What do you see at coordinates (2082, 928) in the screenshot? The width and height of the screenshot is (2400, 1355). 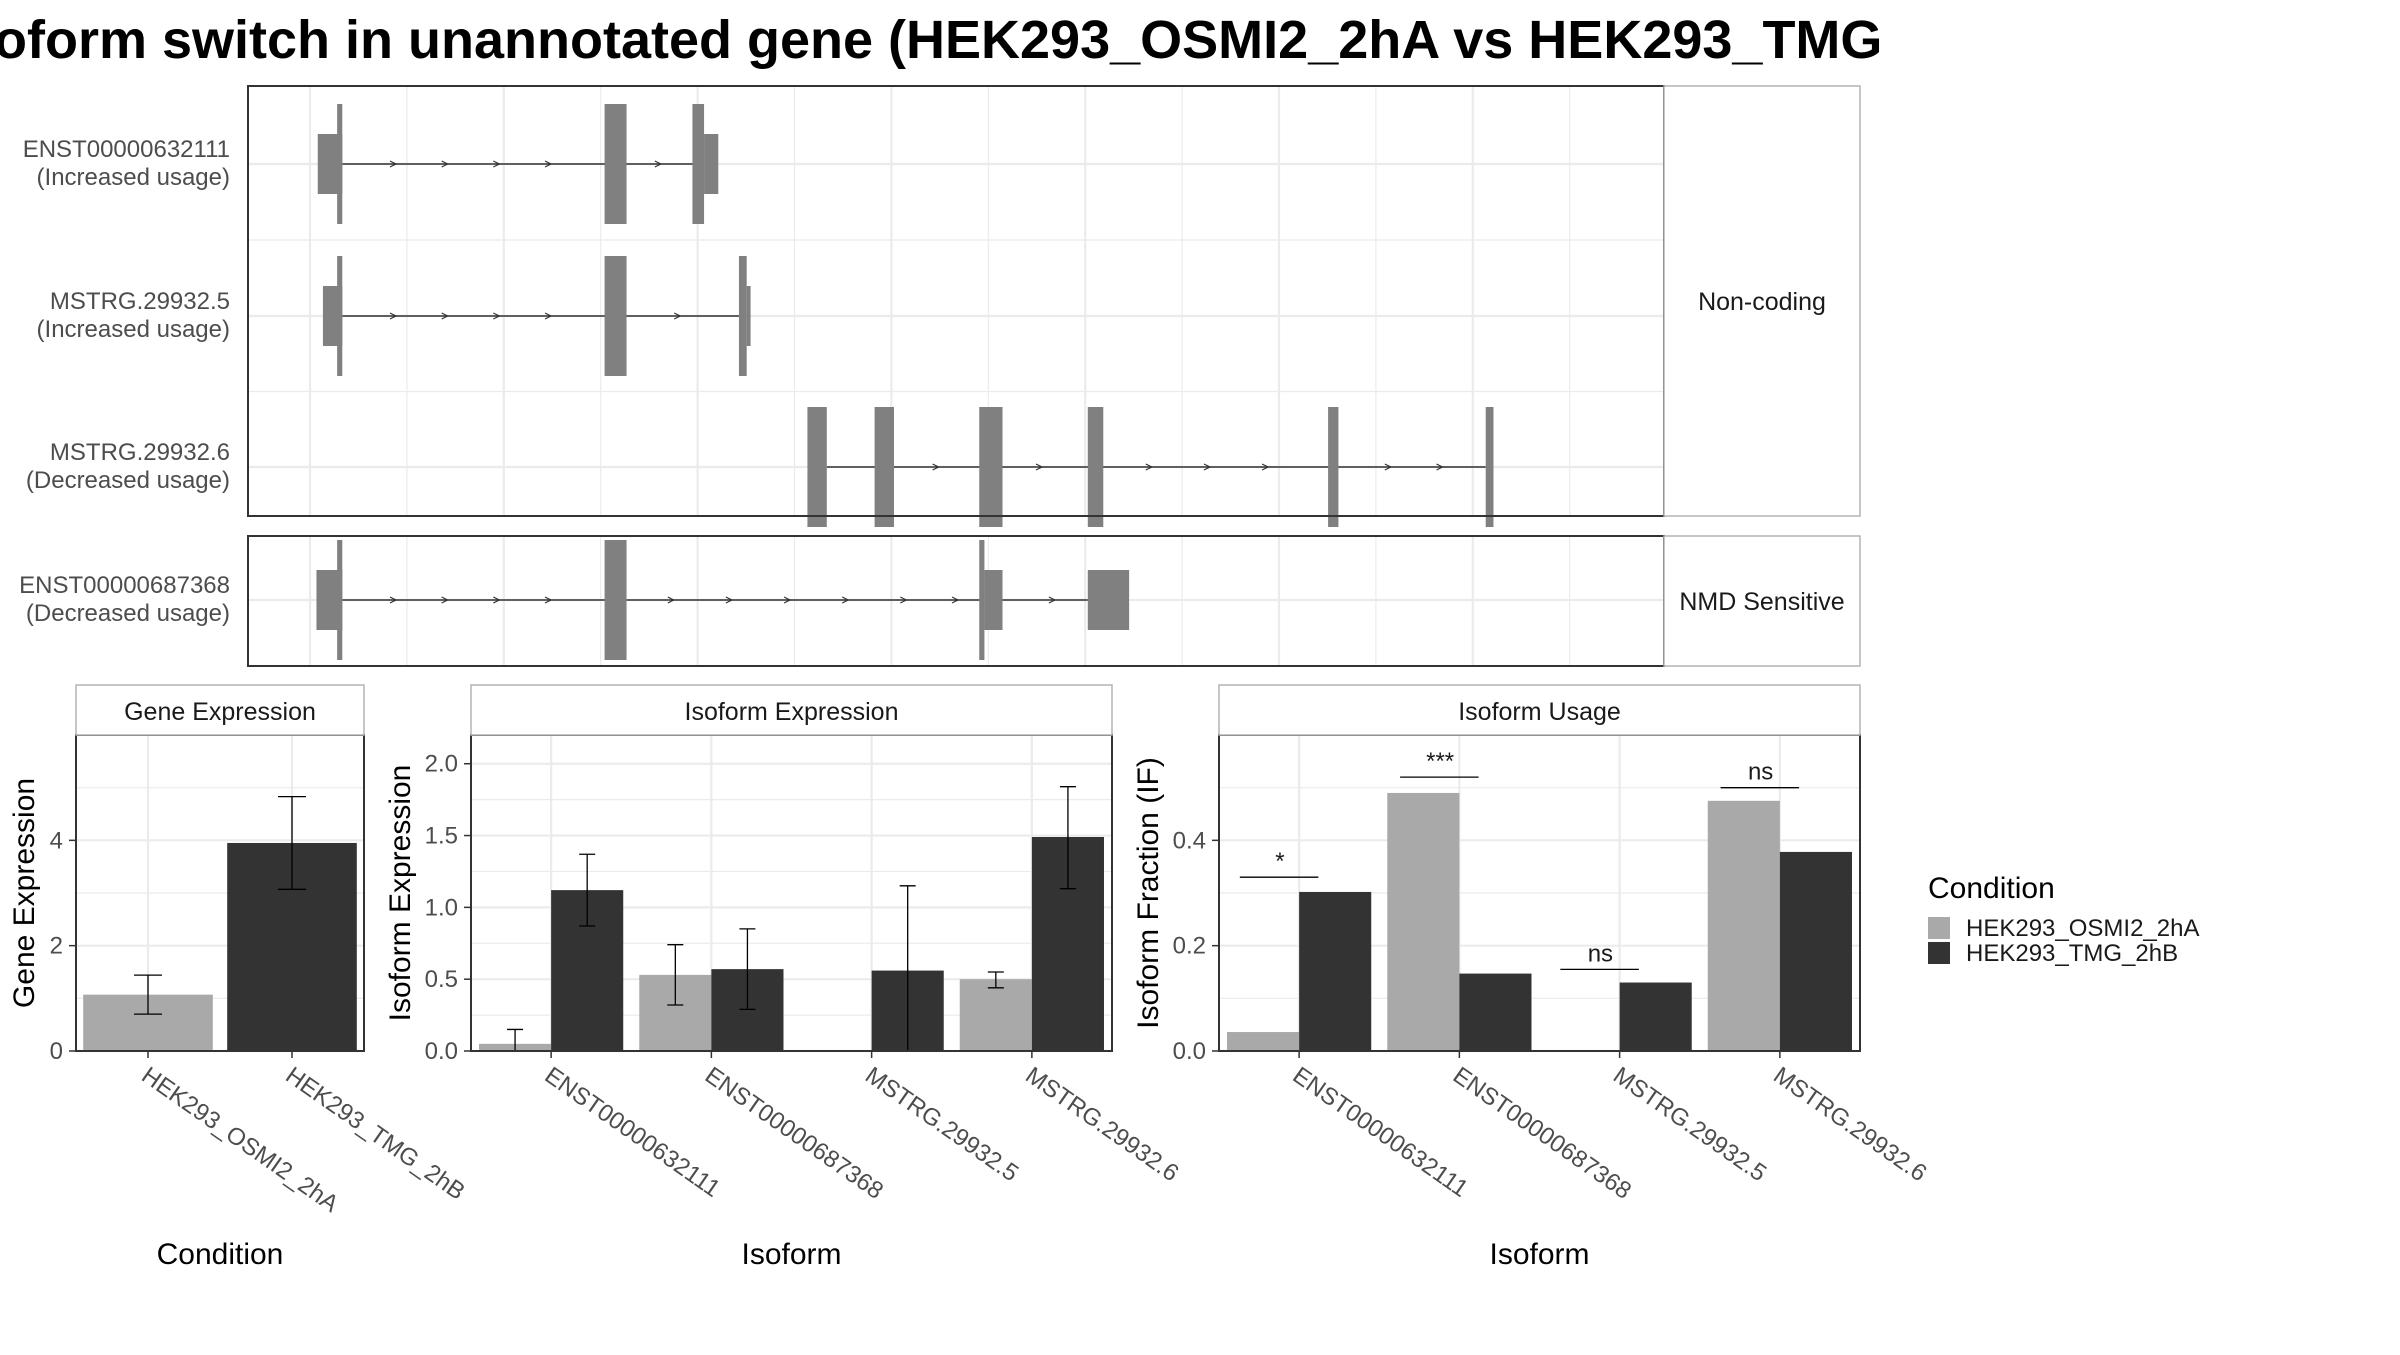 I see `legend-label: HEK293_OSMI2_2hA` at bounding box center [2082, 928].